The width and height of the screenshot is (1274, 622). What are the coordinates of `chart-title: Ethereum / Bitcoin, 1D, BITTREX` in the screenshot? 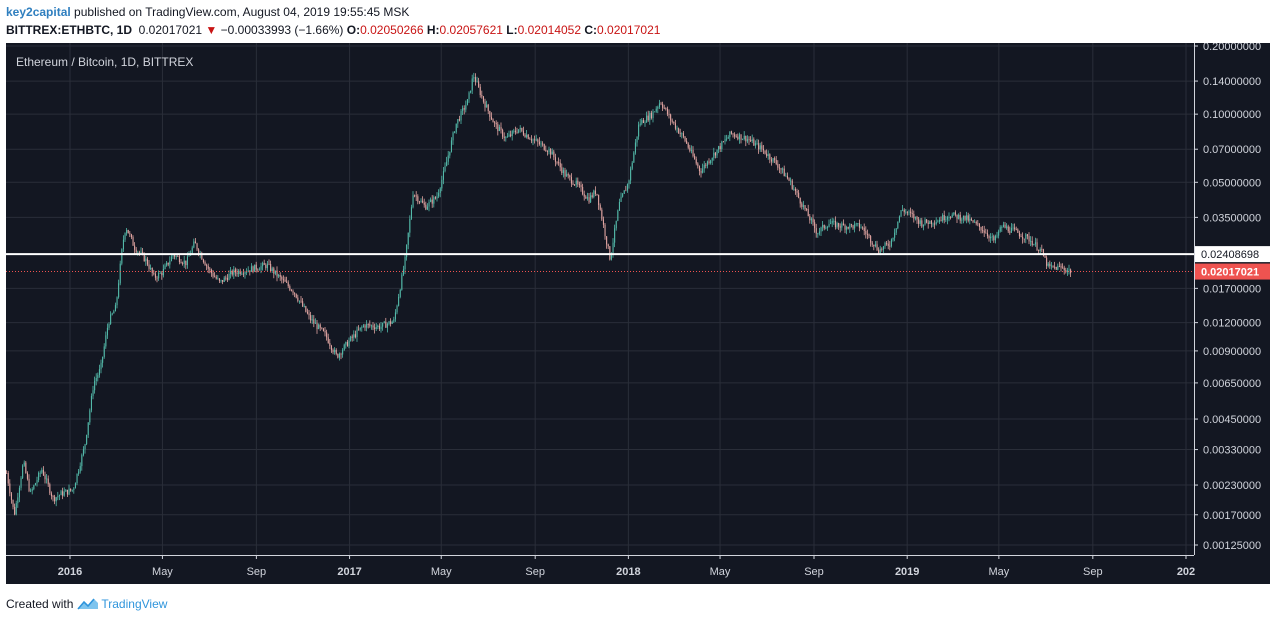 It's located at (105, 62).